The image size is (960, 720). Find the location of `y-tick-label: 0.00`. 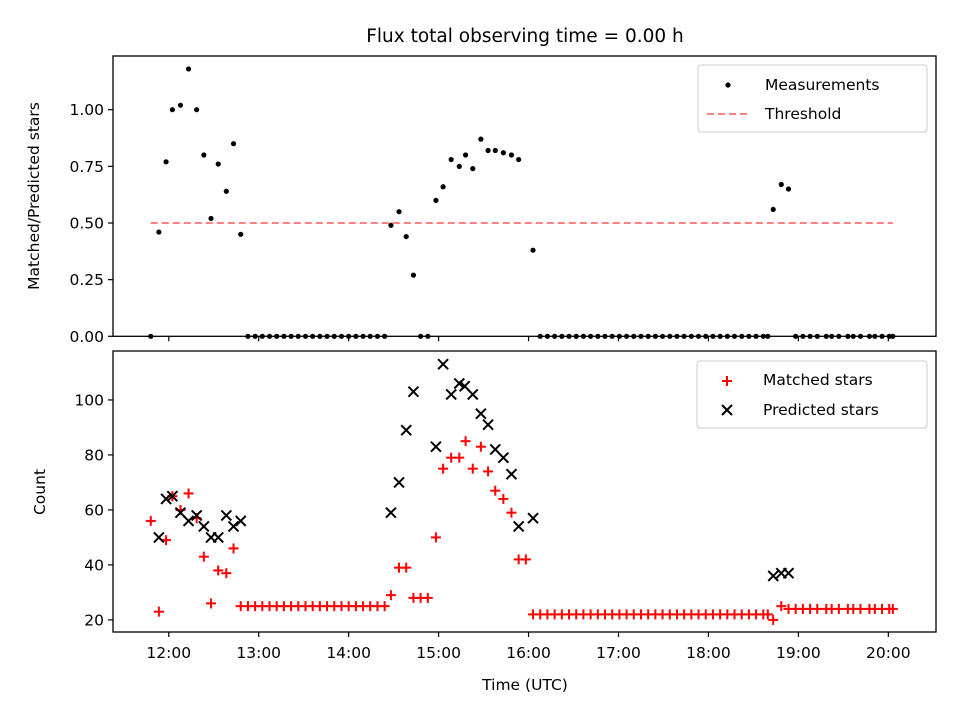

y-tick-label: 0.00 is located at coordinates (86, 337).